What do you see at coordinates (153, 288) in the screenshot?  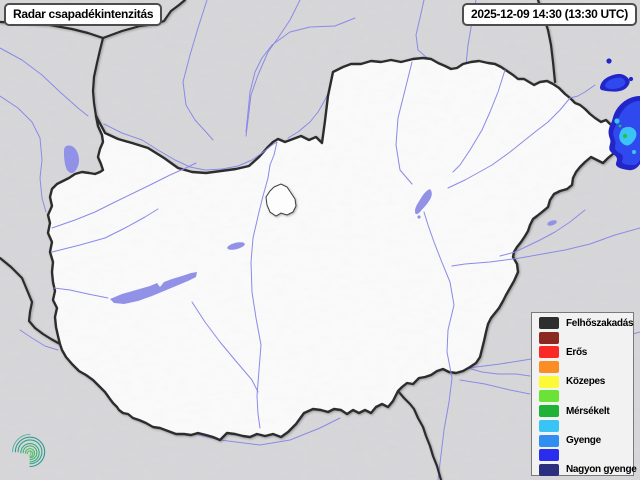 I see `lake-balaton` at bounding box center [153, 288].